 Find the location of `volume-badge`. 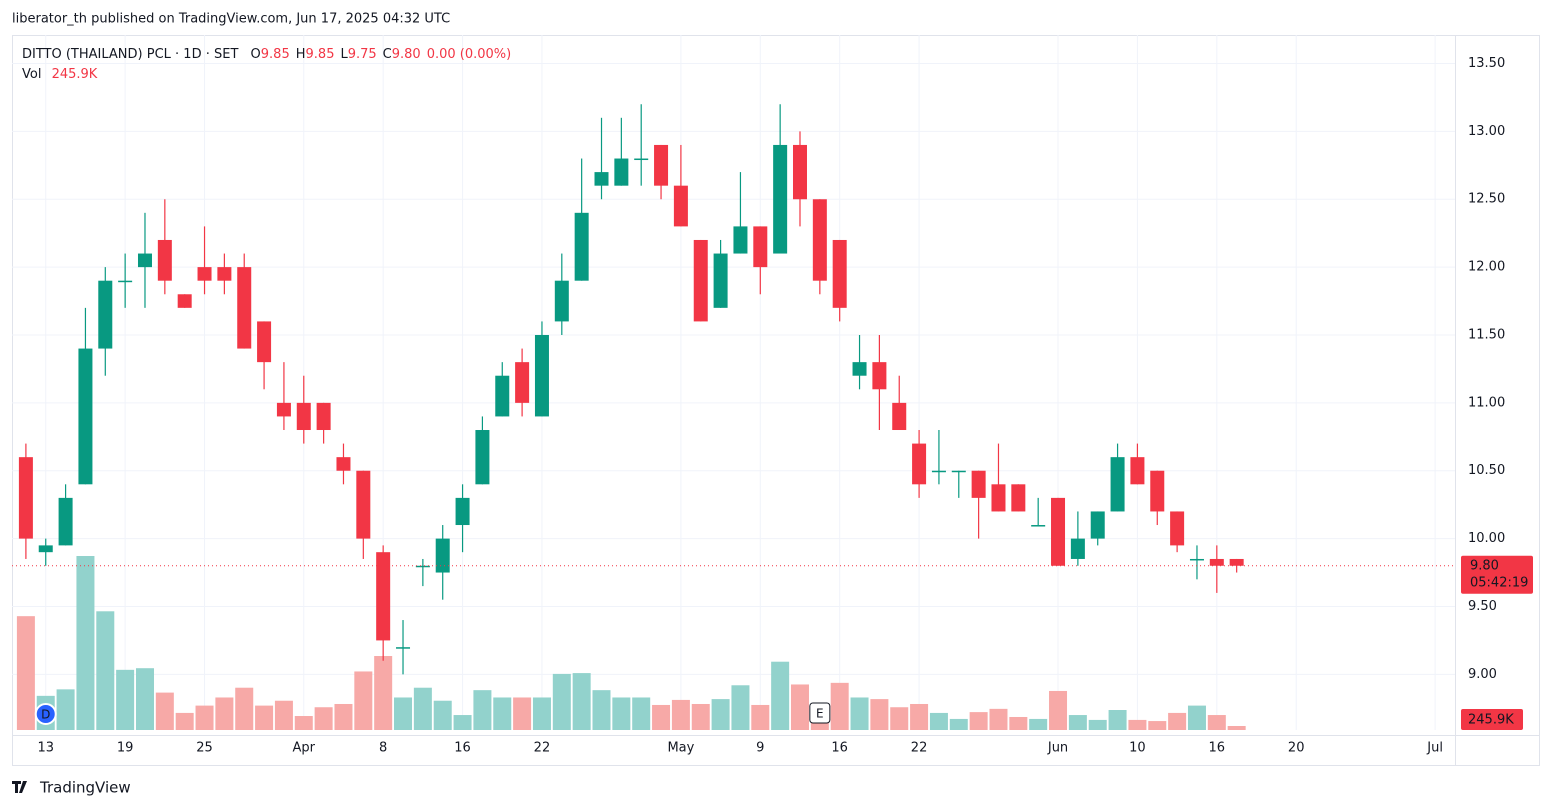

volume-badge is located at coordinates (1492, 719).